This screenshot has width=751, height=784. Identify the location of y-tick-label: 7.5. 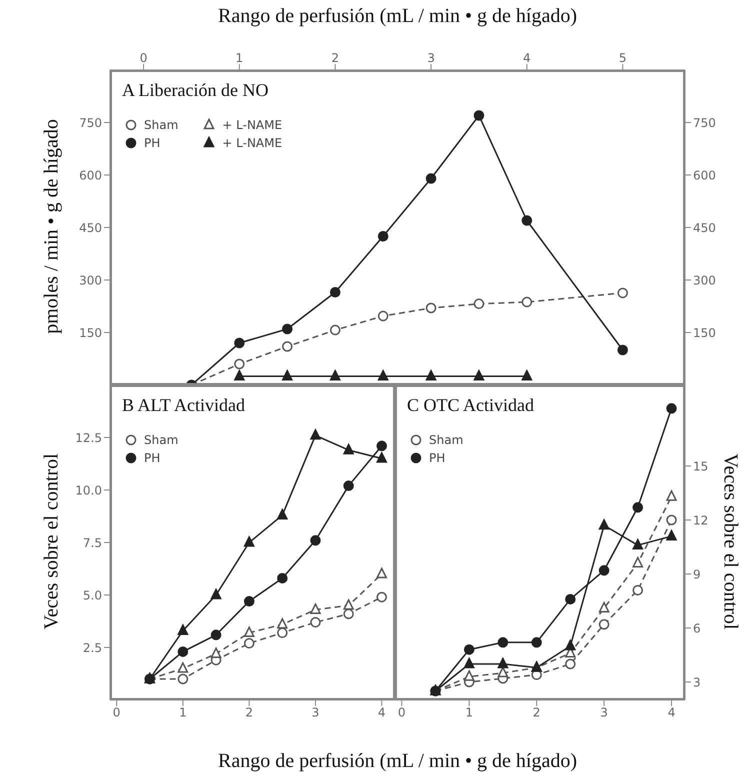
(92, 543).